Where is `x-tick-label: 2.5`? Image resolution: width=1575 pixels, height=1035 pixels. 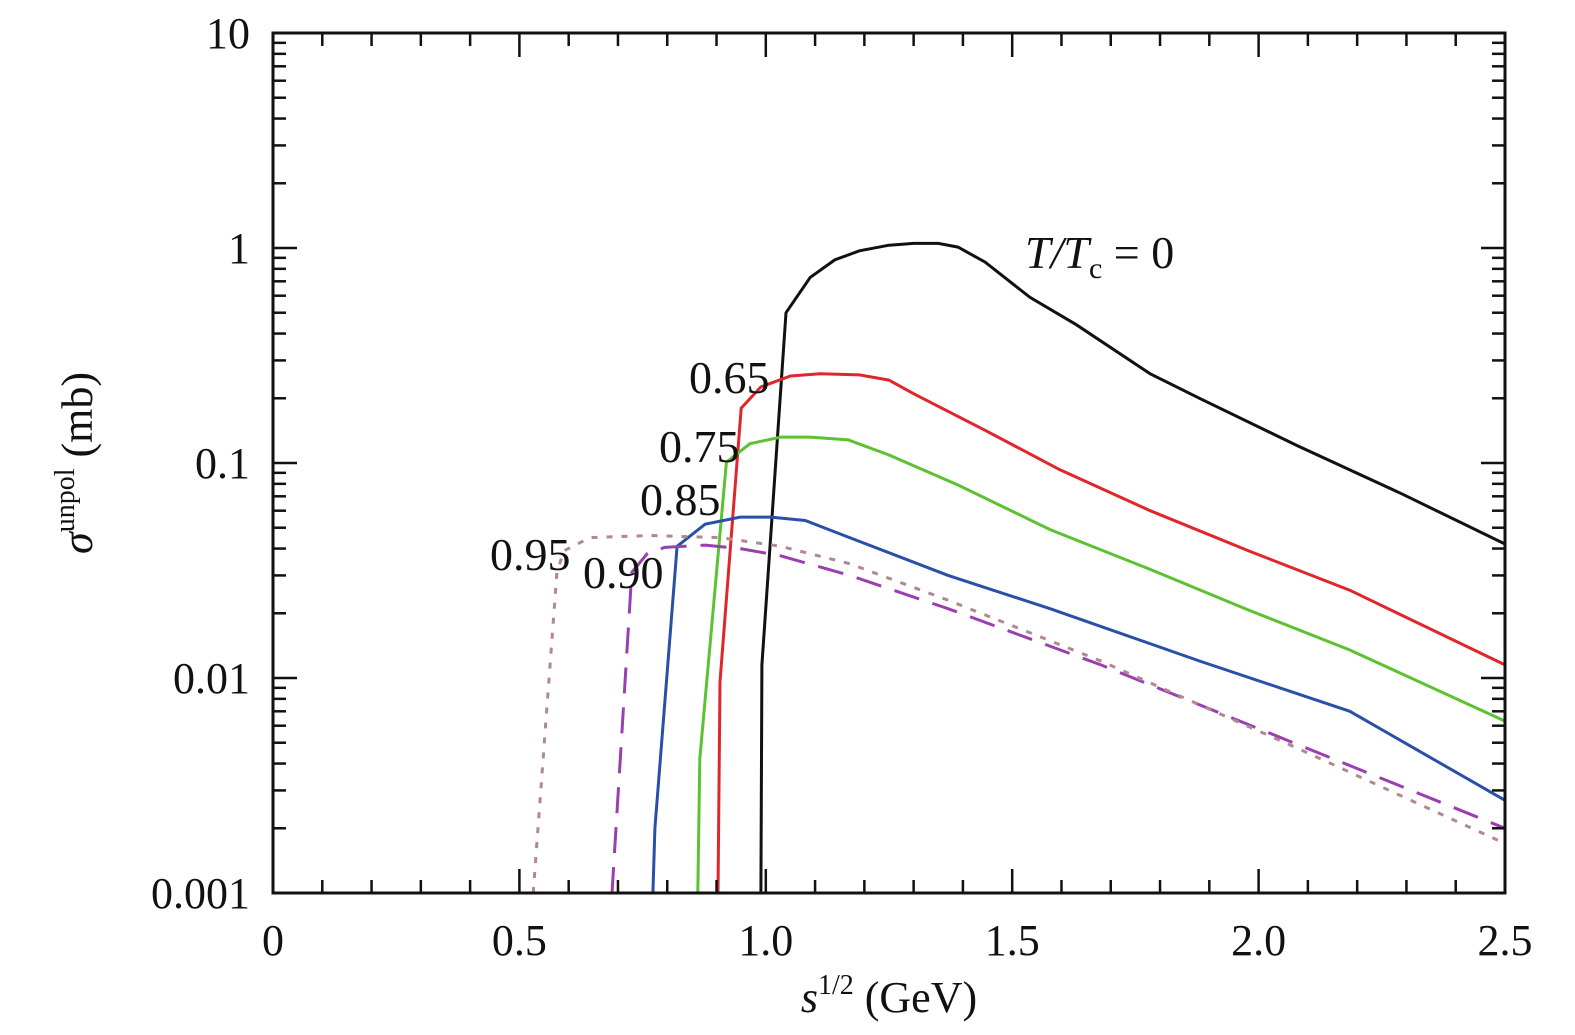 x-tick-label: 2.5 is located at coordinates (1505, 940).